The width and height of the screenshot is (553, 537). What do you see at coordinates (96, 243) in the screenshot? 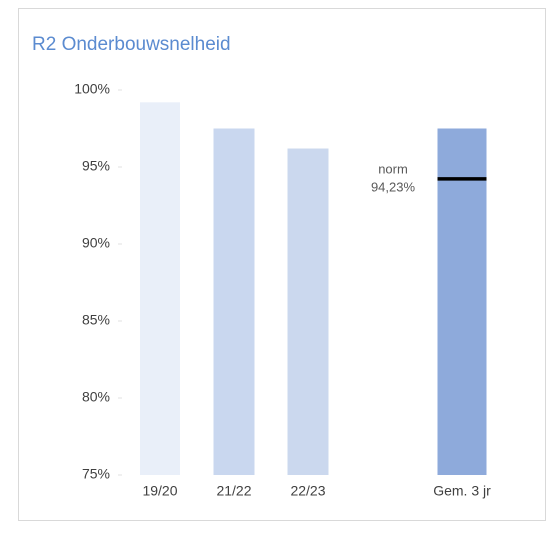
I see `y-tick-label: 90%` at bounding box center [96, 243].